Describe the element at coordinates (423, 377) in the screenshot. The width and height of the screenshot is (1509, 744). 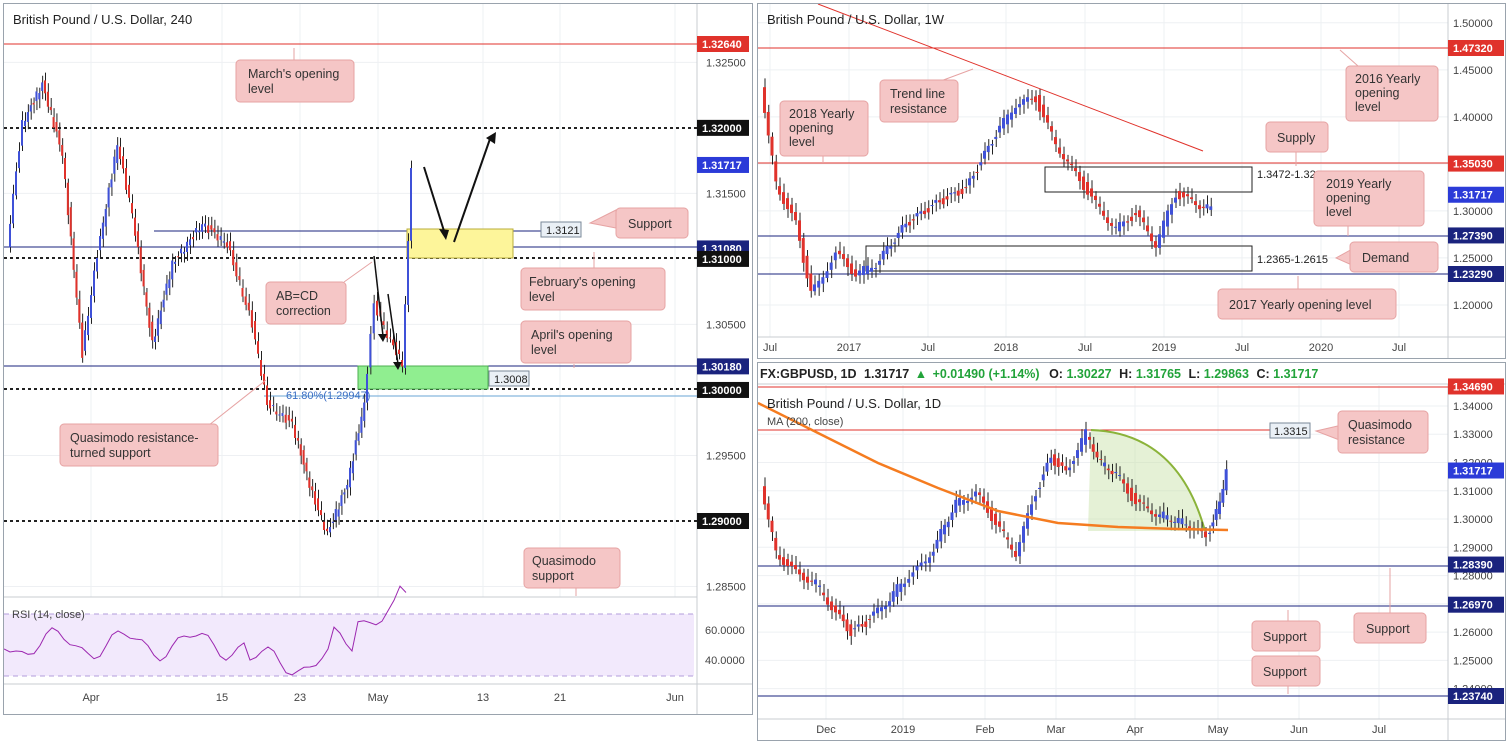
I see `support-zone-green` at that location.